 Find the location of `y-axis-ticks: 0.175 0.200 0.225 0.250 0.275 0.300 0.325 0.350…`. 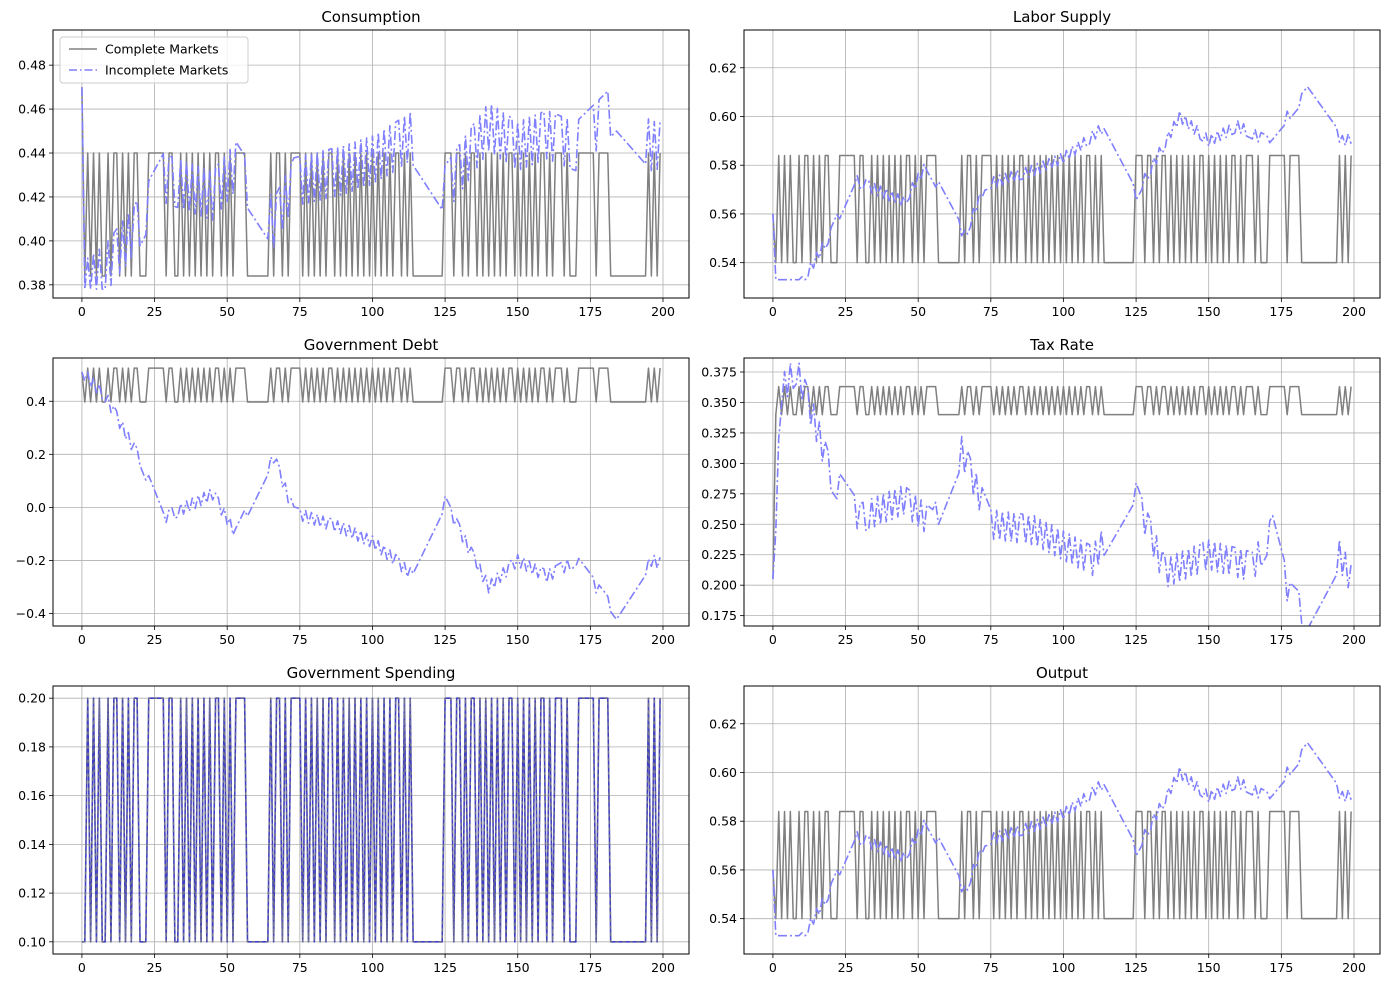

y-axis-ticks: 0.175 0.200 0.225 0.250 0.275 0.300 0.325 0.350… is located at coordinates (722, 494).